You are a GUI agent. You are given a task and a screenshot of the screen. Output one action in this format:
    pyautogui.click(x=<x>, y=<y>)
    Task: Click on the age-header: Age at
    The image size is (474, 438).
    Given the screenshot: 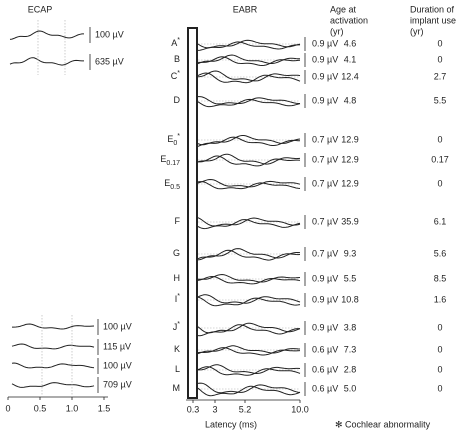 What is the action you would take?
    pyautogui.click(x=343, y=9)
    